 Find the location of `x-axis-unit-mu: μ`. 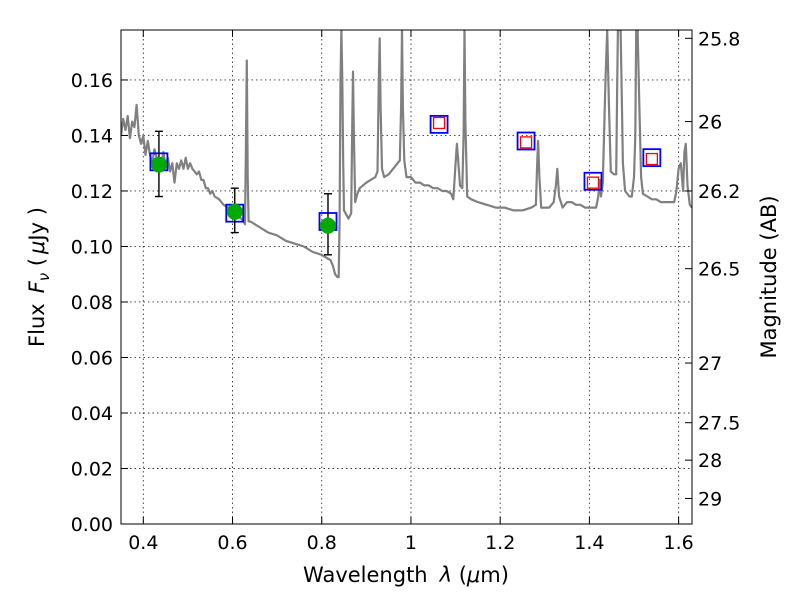

x-axis-unit-mu: μ is located at coordinates (473, 575).